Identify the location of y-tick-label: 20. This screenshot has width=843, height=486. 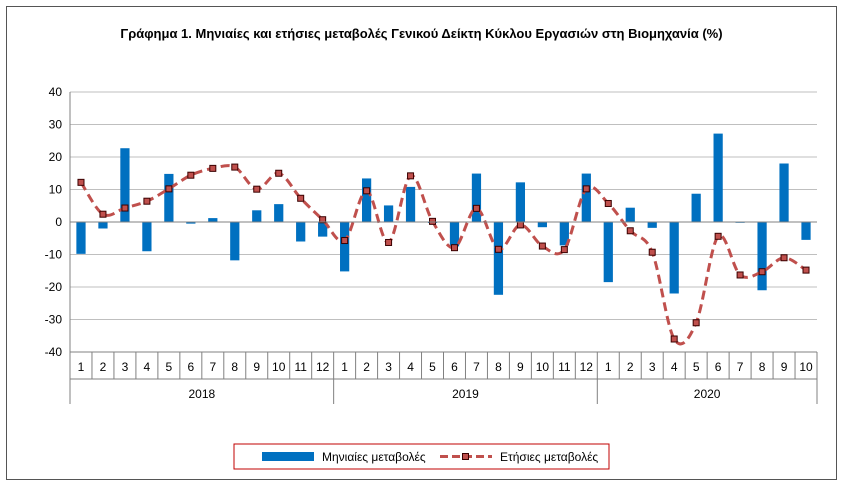
(56, 157).